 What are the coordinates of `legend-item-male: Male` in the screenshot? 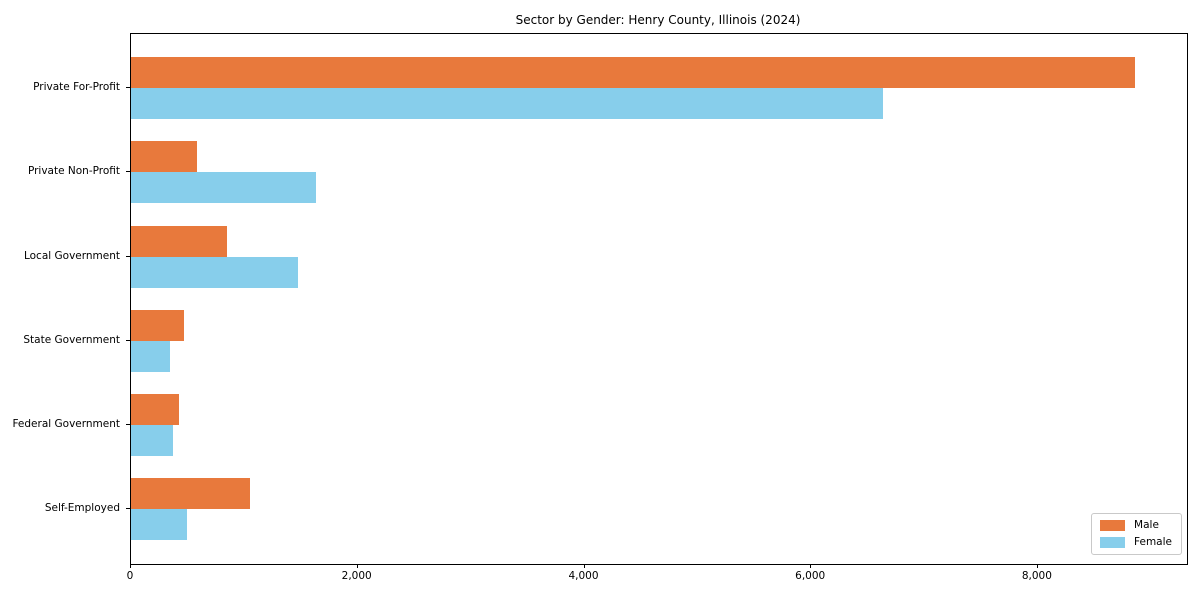 It's located at (1136, 525).